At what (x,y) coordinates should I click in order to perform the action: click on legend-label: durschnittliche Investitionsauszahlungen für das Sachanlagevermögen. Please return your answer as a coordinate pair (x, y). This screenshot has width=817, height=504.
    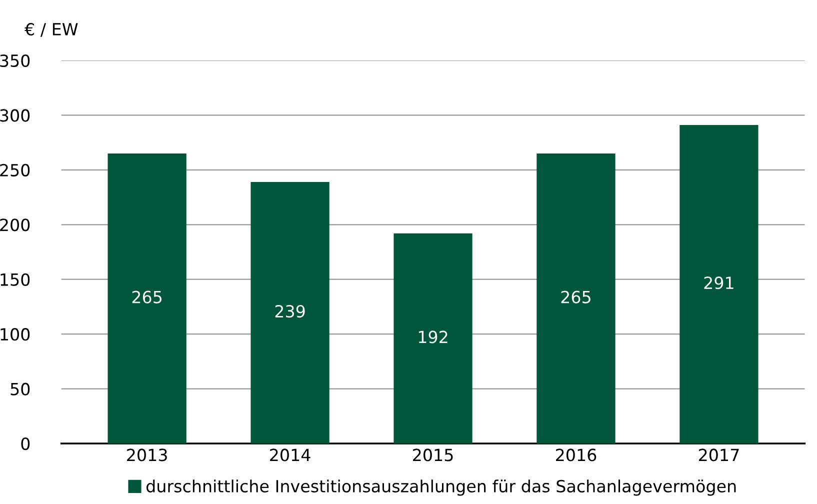
    Looking at the image, I should click on (441, 488).